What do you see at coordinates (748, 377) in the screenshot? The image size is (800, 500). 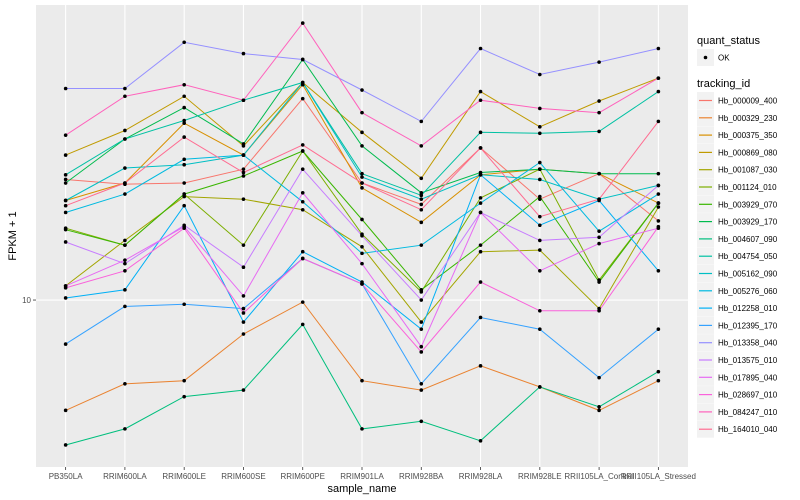 I see `legend-label-Hb_017895_040: Hb_017895_040` at bounding box center [748, 377].